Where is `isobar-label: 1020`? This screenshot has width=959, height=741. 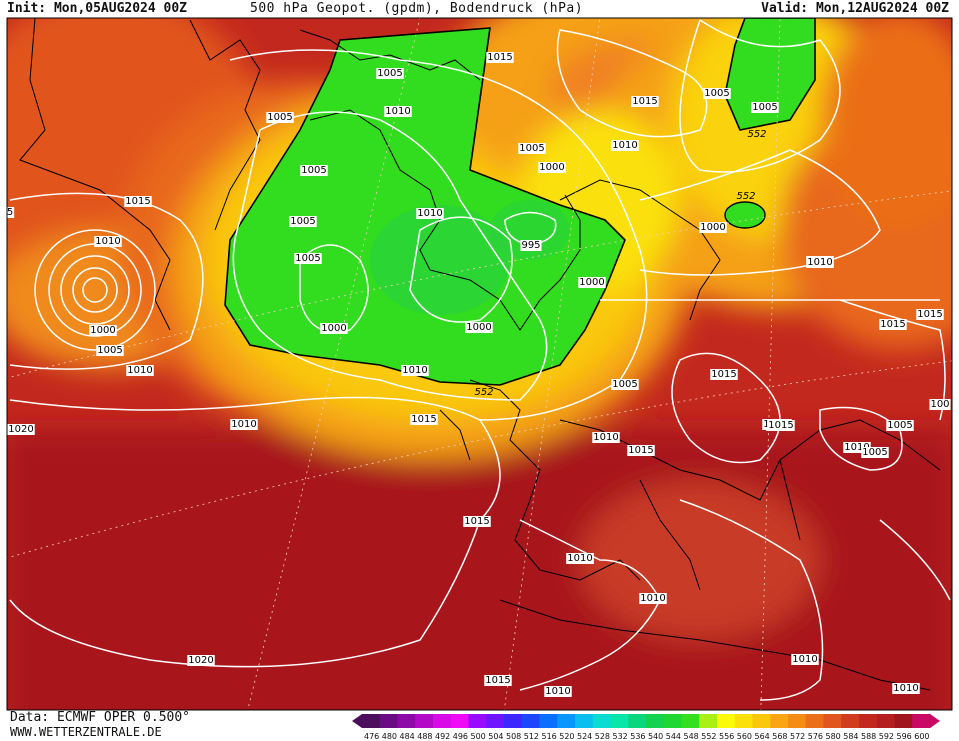 isobar-label: 1020 is located at coordinates (200, 660).